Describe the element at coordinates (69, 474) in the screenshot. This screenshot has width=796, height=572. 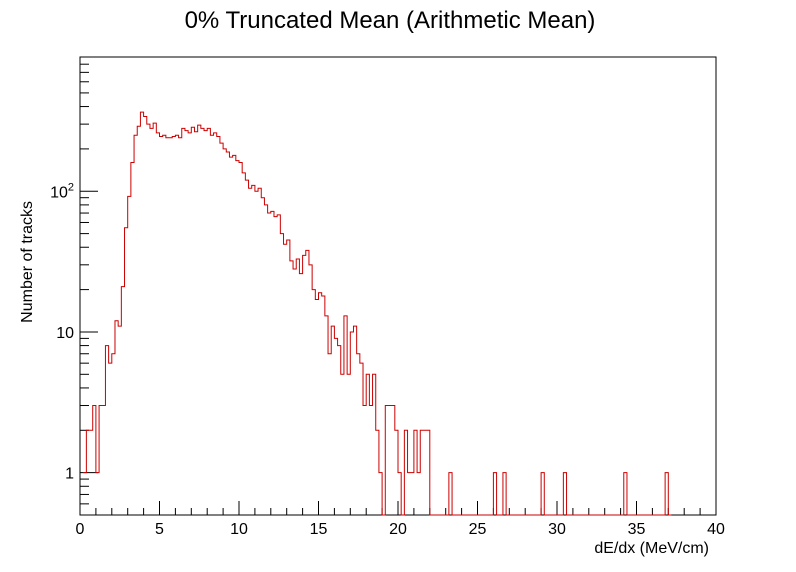
I see `y-tick-label: 1` at that location.